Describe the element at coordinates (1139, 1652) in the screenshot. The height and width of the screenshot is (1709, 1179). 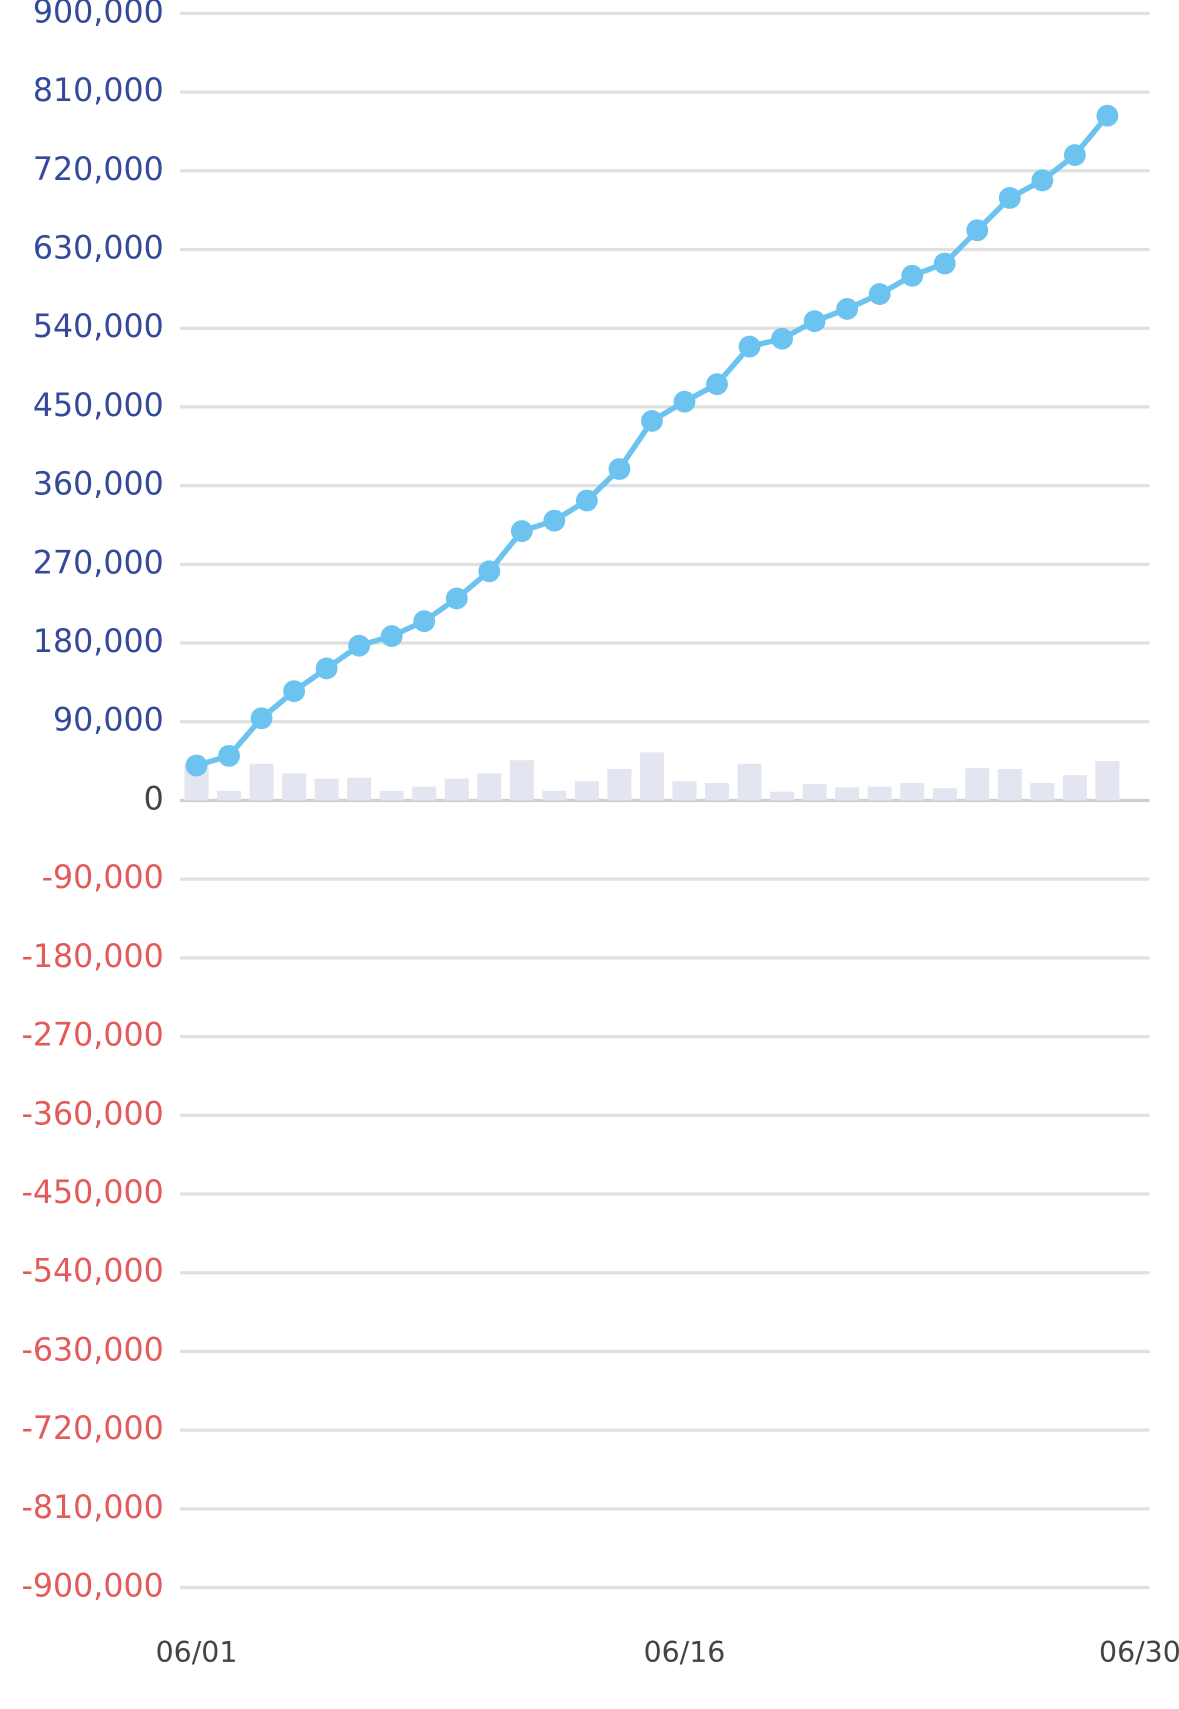
I see `x-tick-label: 06/30` at that location.